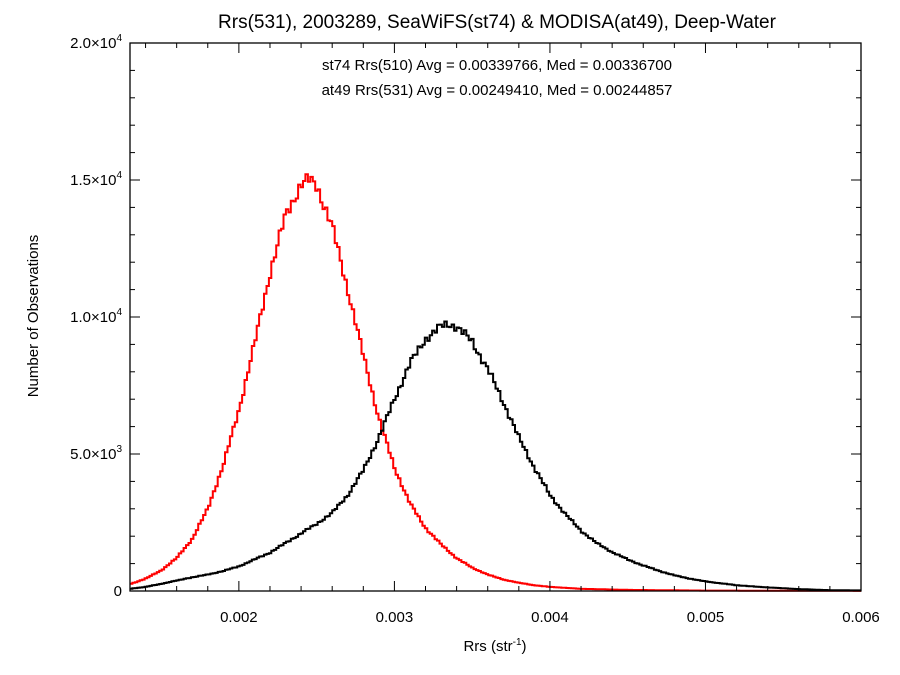 The height and width of the screenshot is (675, 900). I want to click on y-tick-label: 1.0×10⁴, so click(96, 316).